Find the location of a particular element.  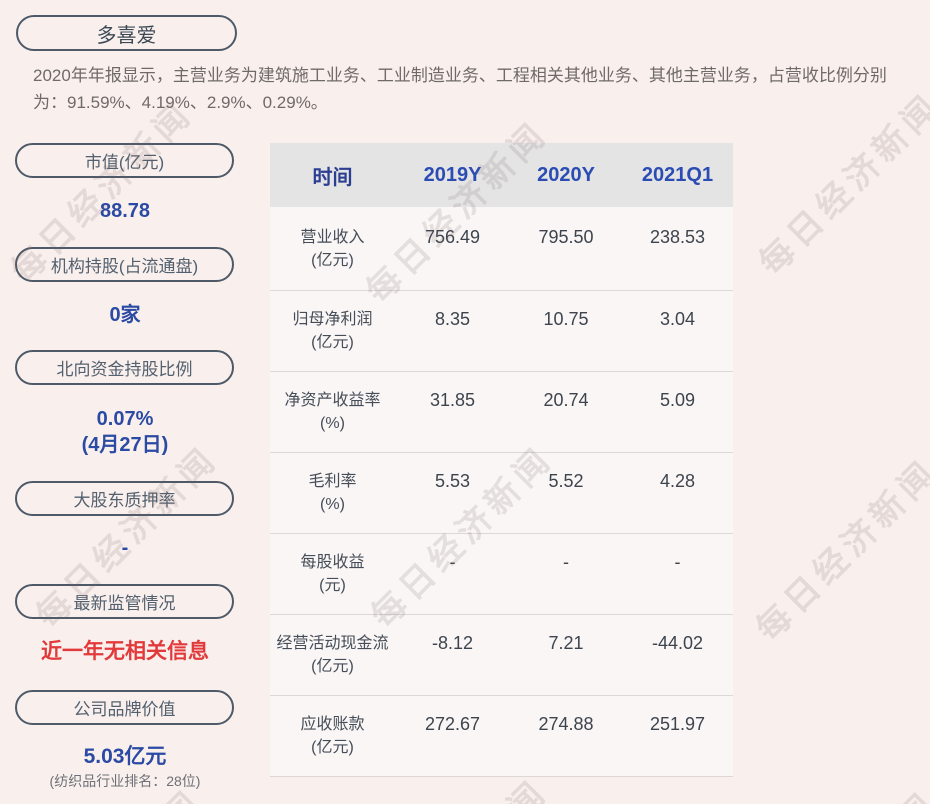

cell-value: 3.04 is located at coordinates (677, 319).